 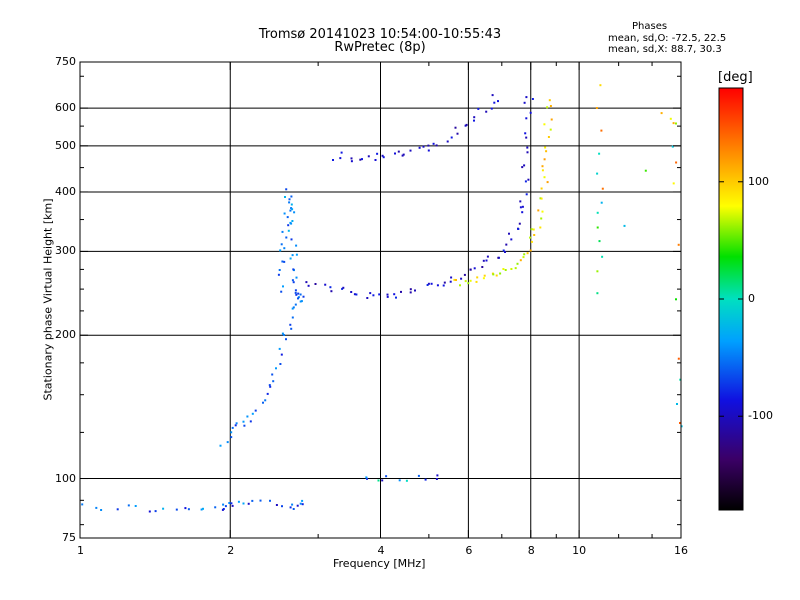 I want to click on stats-line-o: mean, sd,O: -72.5, 22.5, so click(x=667, y=38).